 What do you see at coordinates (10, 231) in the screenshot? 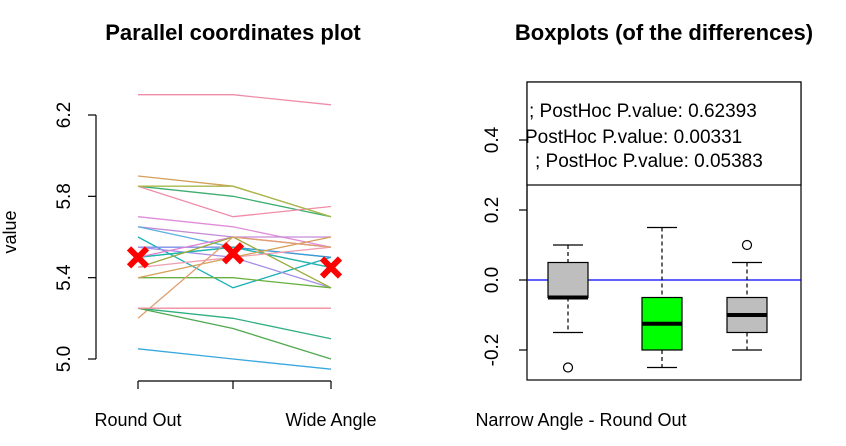
I see `left-ylabel: value` at bounding box center [10, 231].